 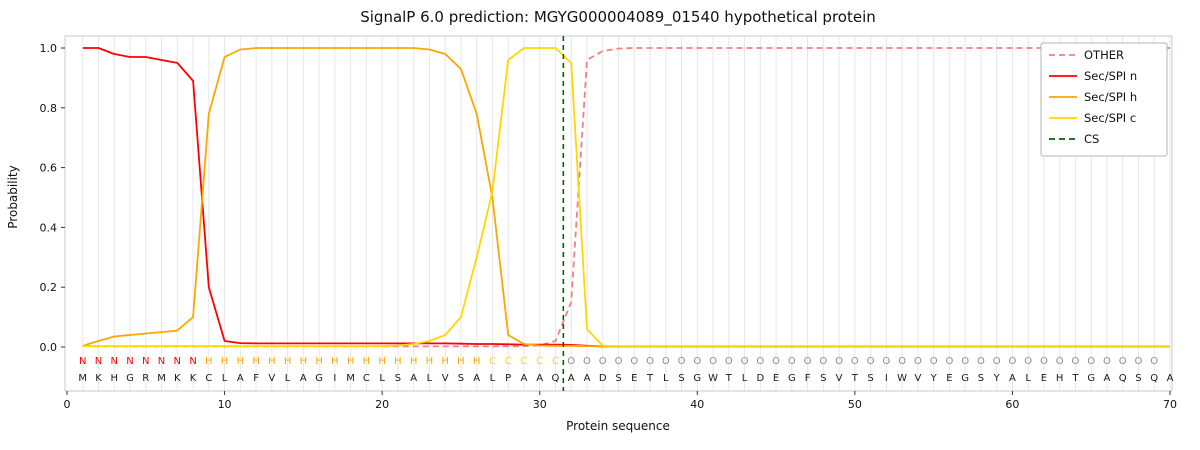 I want to click on y-tick-label: 0.8, so click(x=49, y=108).